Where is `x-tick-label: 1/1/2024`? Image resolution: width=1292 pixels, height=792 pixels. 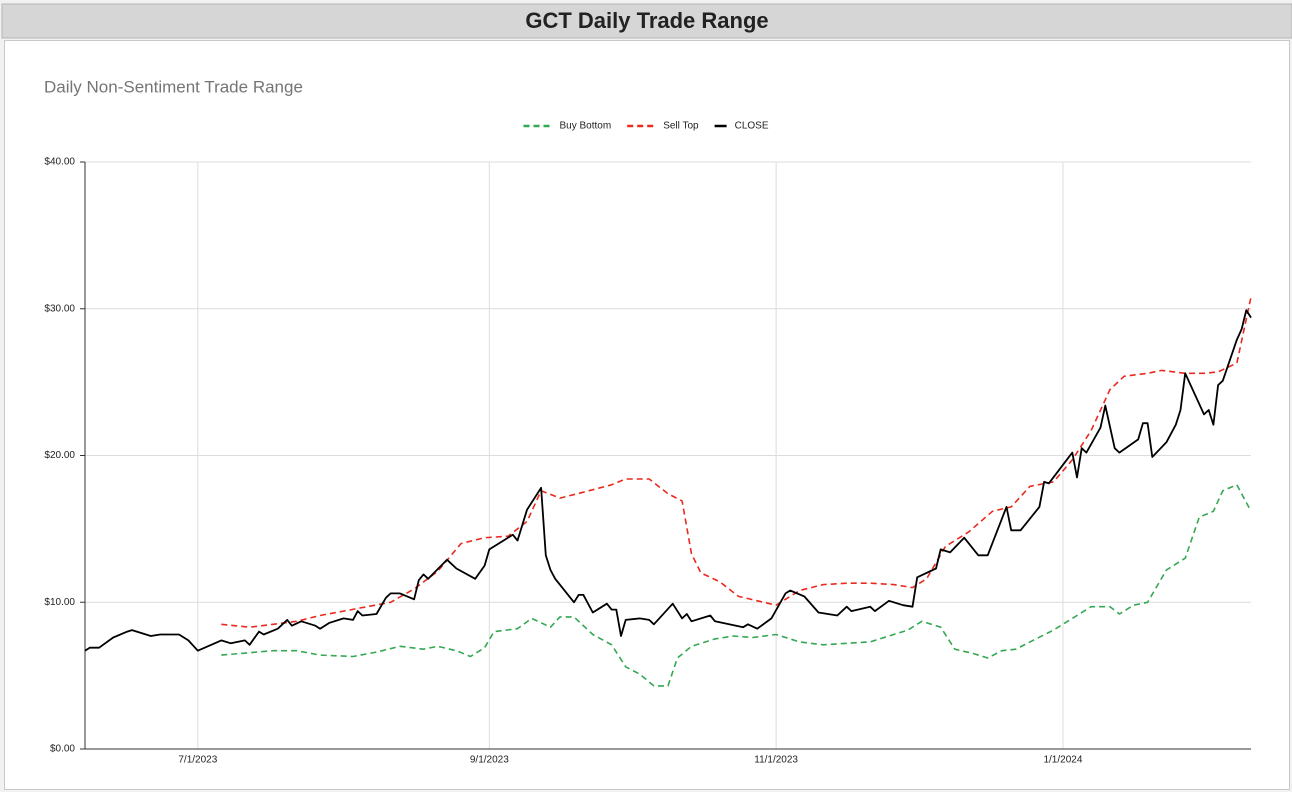 x-tick-label: 1/1/2024 is located at coordinates (1062, 760).